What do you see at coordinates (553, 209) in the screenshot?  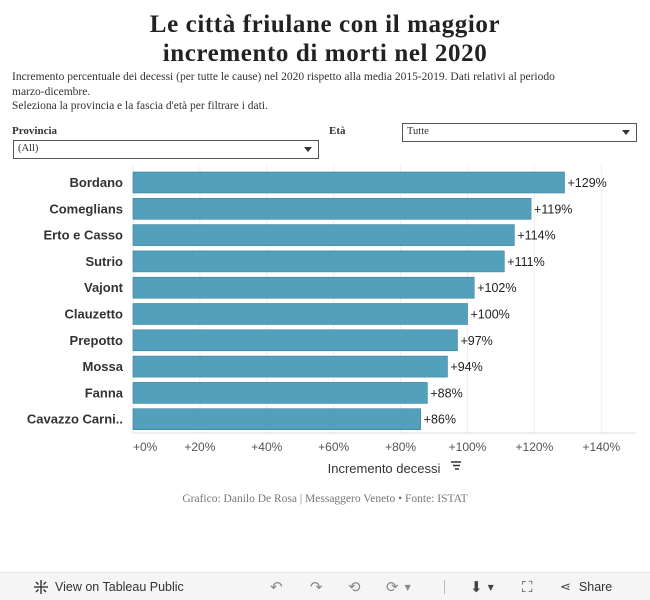 I see `value-label: +119%` at bounding box center [553, 209].